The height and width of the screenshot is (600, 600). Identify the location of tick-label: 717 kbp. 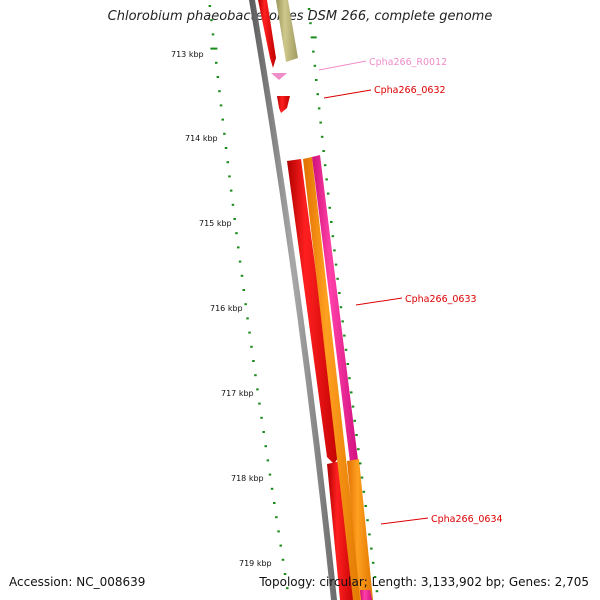
(237, 393).